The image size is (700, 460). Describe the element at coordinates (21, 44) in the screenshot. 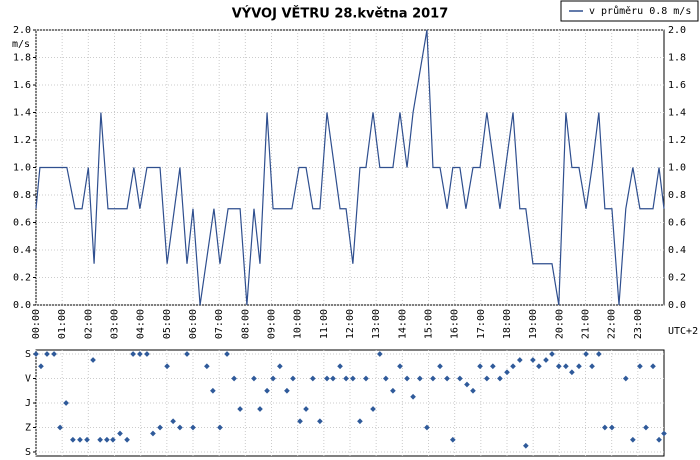

I see `y-axis-label: m/s` at that location.